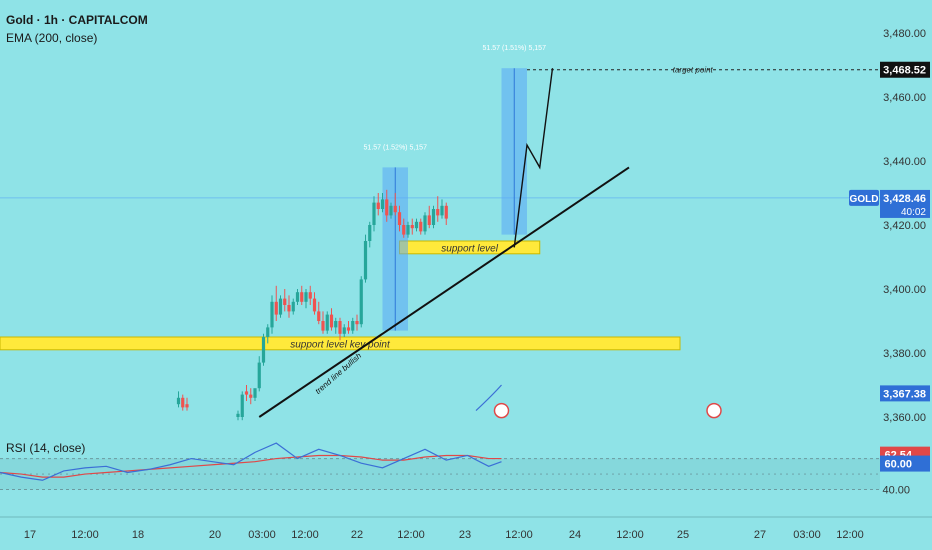 The height and width of the screenshot is (550, 932). What do you see at coordinates (251, 466) in the screenshot?
I see `rsi-ma-line` at bounding box center [251, 466].